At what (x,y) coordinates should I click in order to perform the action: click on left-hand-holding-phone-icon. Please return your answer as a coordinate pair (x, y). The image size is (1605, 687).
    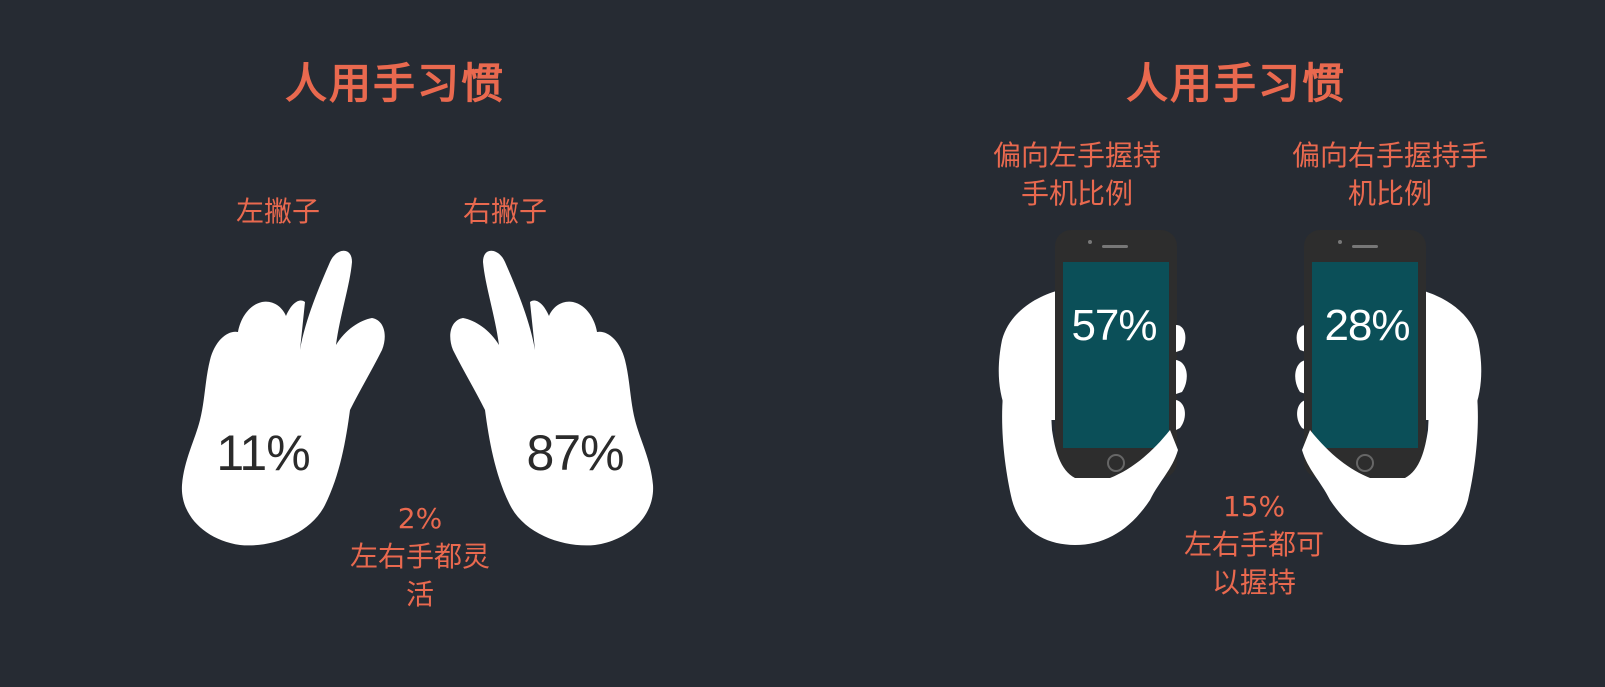
    Looking at the image, I should click on (1092, 387).